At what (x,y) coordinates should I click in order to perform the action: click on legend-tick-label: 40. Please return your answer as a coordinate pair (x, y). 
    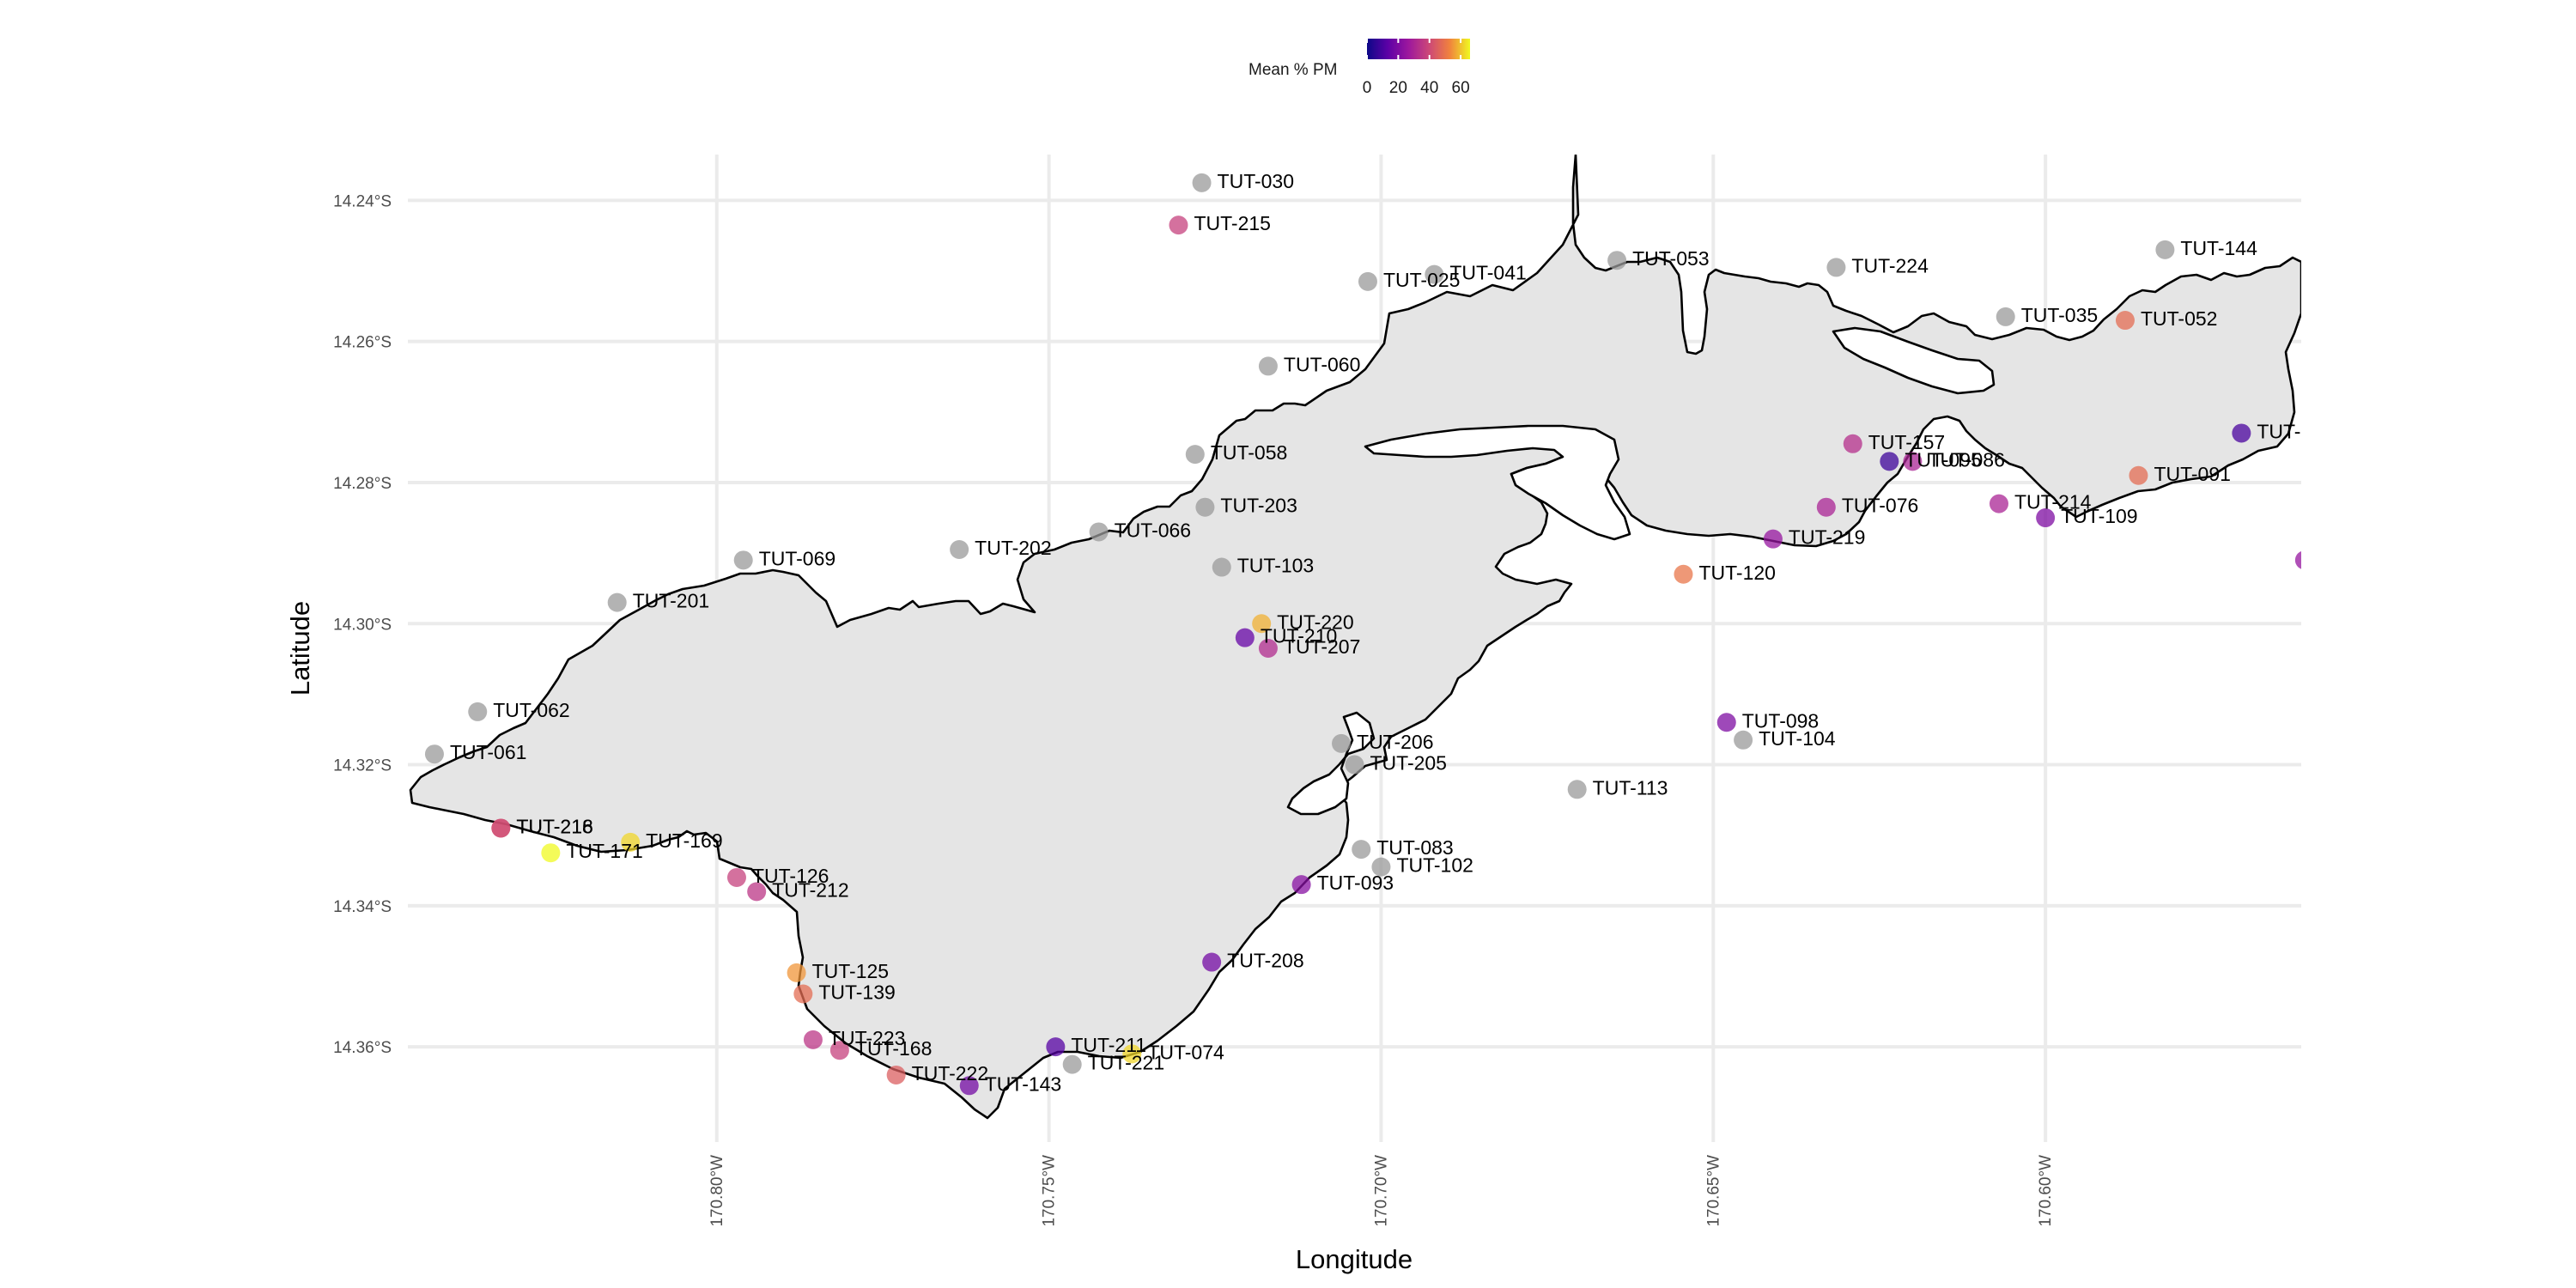
    Looking at the image, I should click on (1429, 88).